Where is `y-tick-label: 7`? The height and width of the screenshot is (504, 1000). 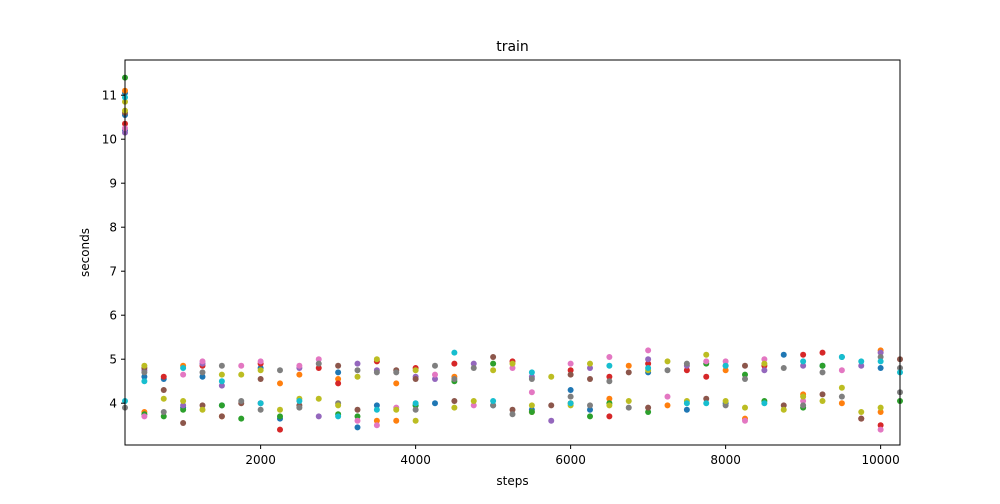
y-tick-label: 7 is located at coordinates (113, 272).